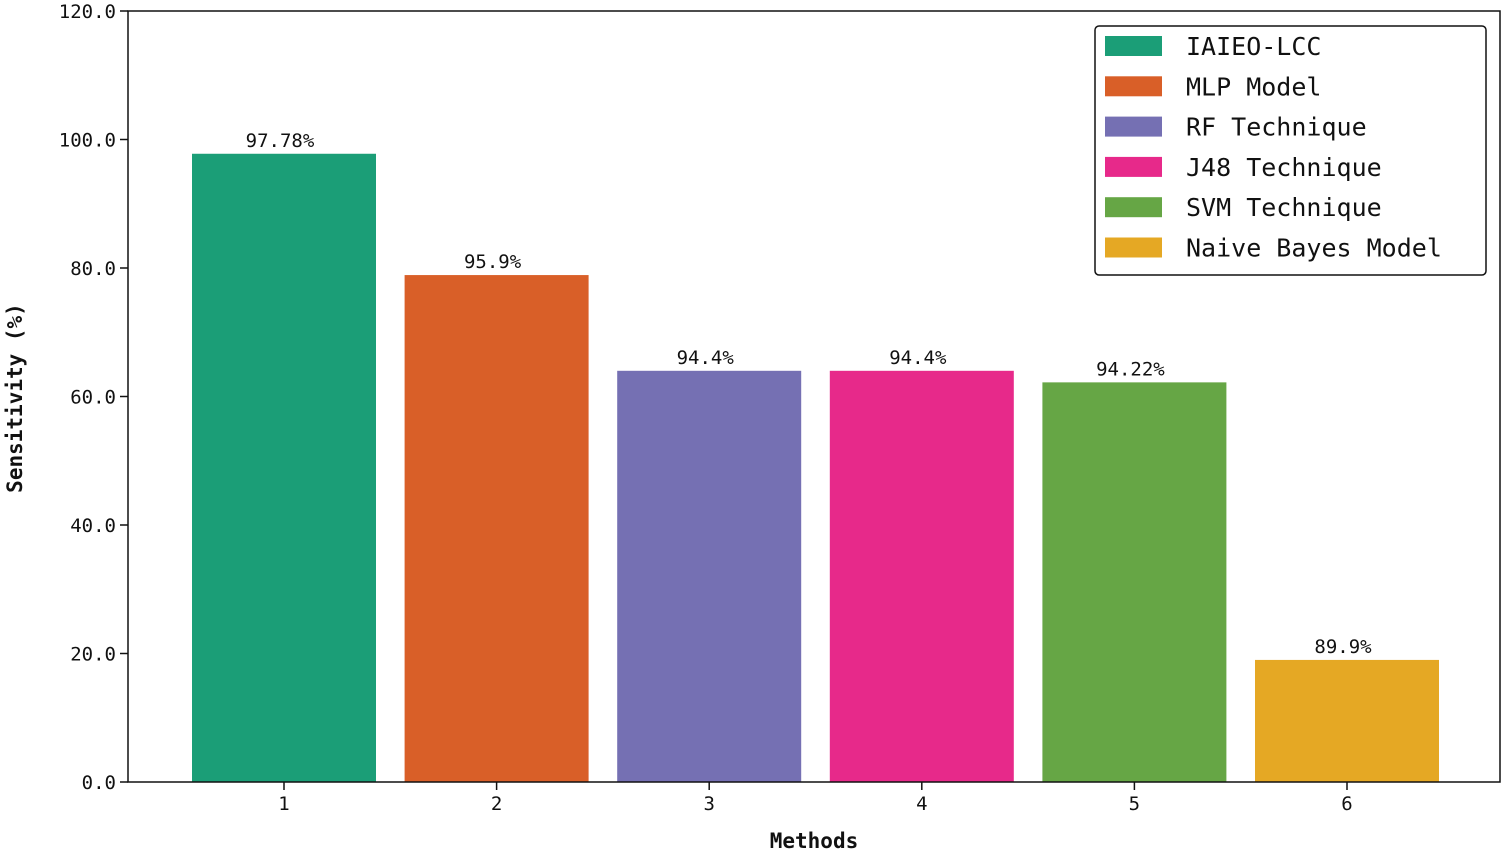  I want to click on y-axis-title: Sensitivity (%), so click(15, 398).